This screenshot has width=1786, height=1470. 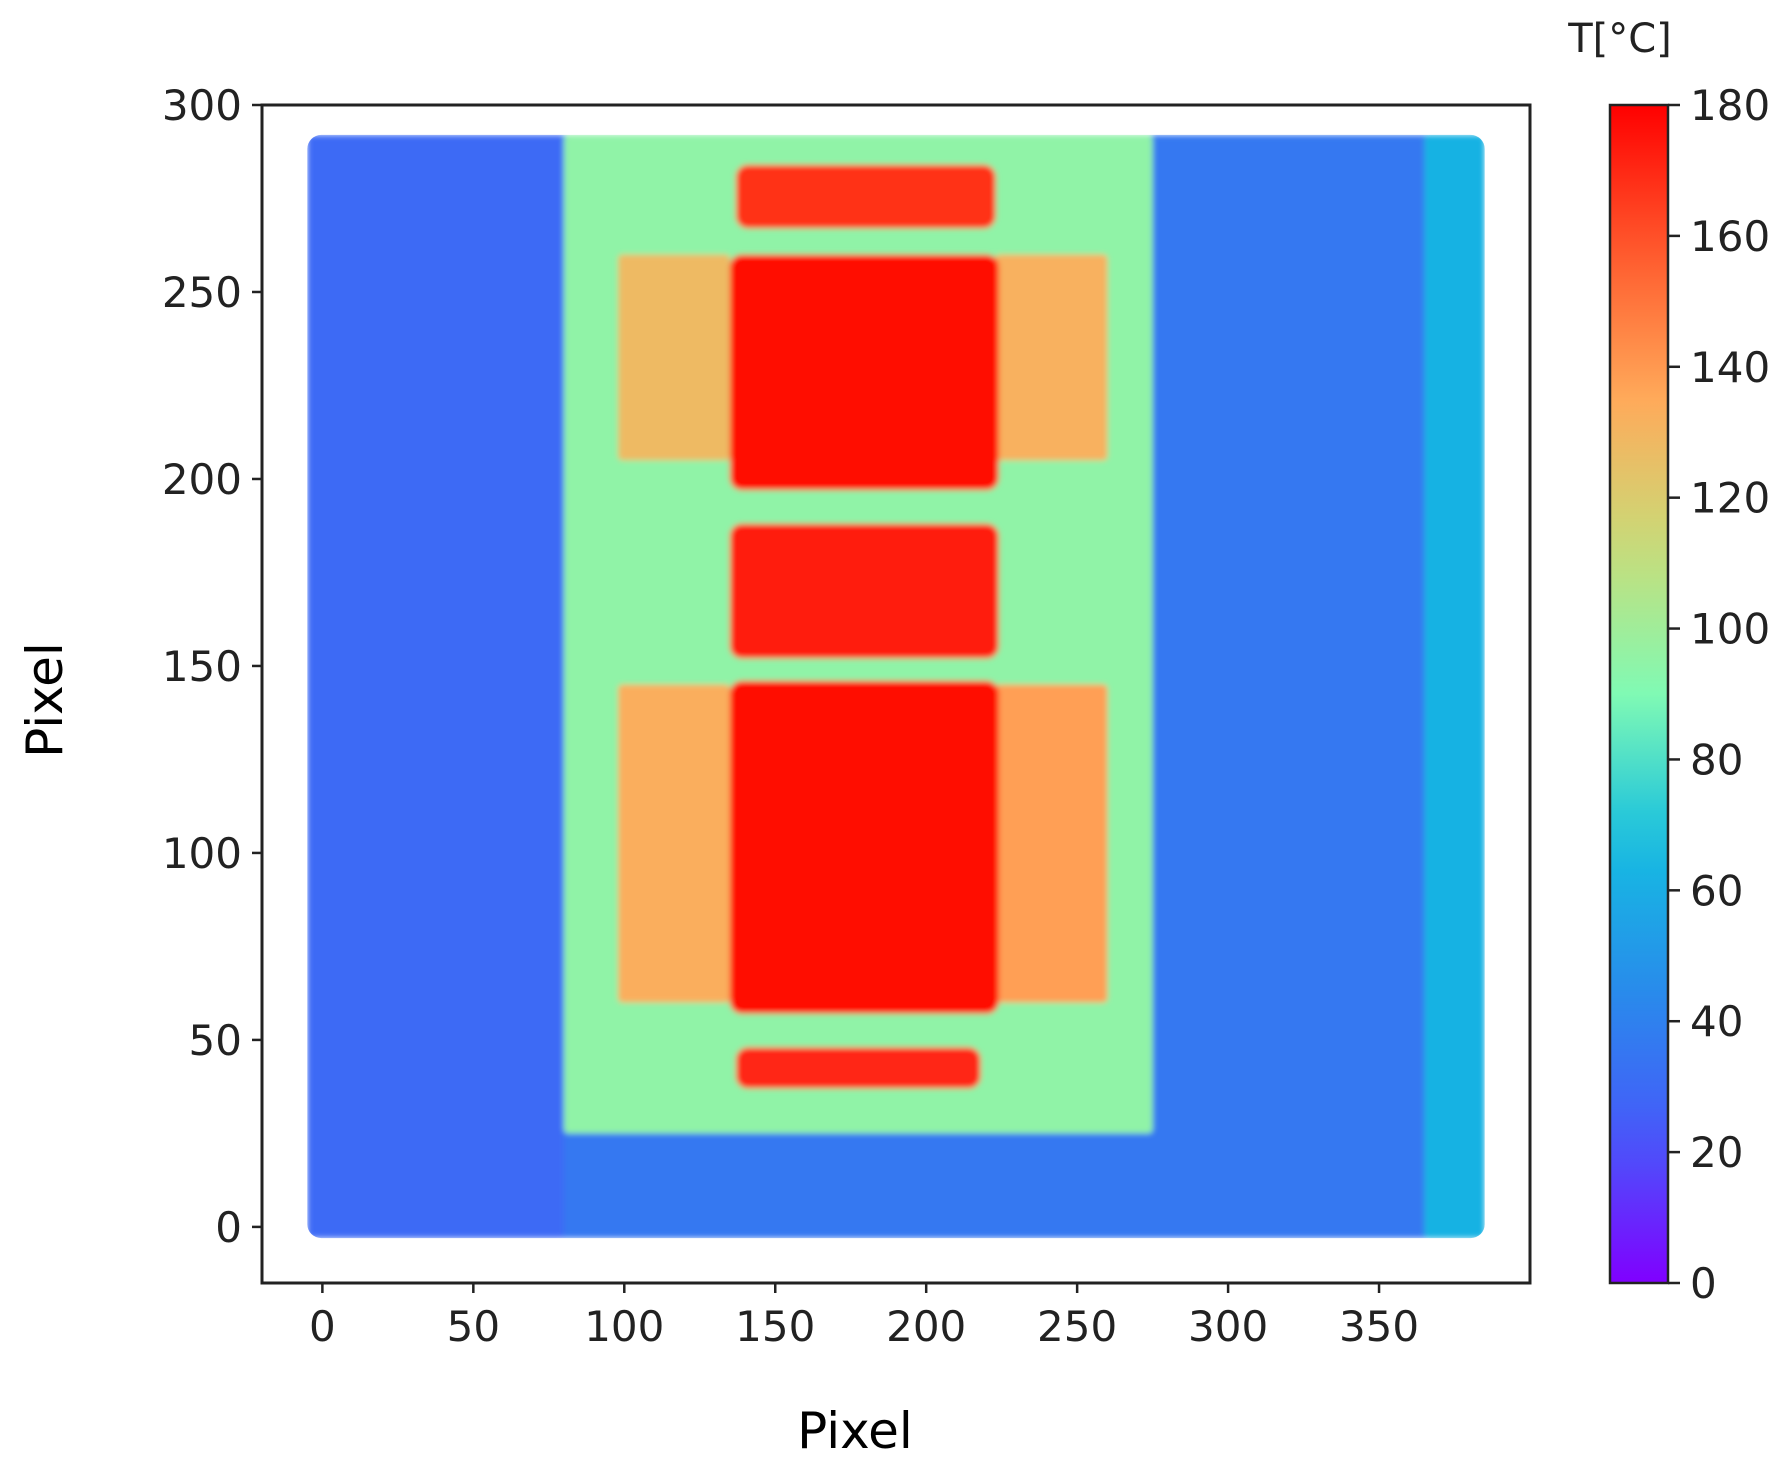 What do you see at coordinates (1730, 498) in the screenshot?
I see `colorbar-tick-label: 120` at bounding box center [1730, 498].